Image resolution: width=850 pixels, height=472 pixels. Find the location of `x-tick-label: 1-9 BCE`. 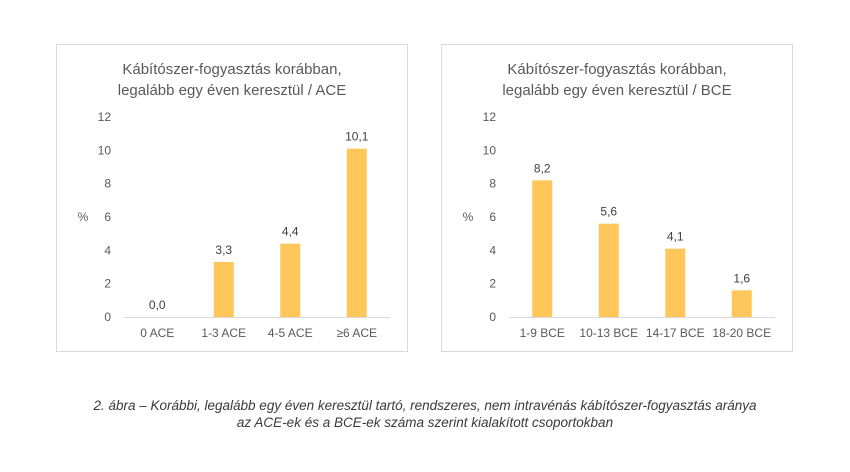

x-tick-label: 1-9 BCE is located at coordinates (542, 333).